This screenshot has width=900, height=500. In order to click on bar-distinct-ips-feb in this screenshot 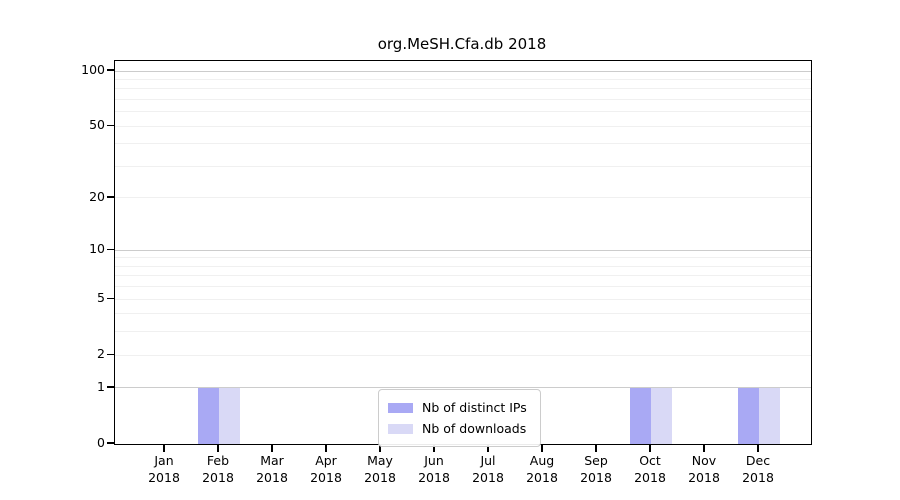, I will do `click(208, 415)`.